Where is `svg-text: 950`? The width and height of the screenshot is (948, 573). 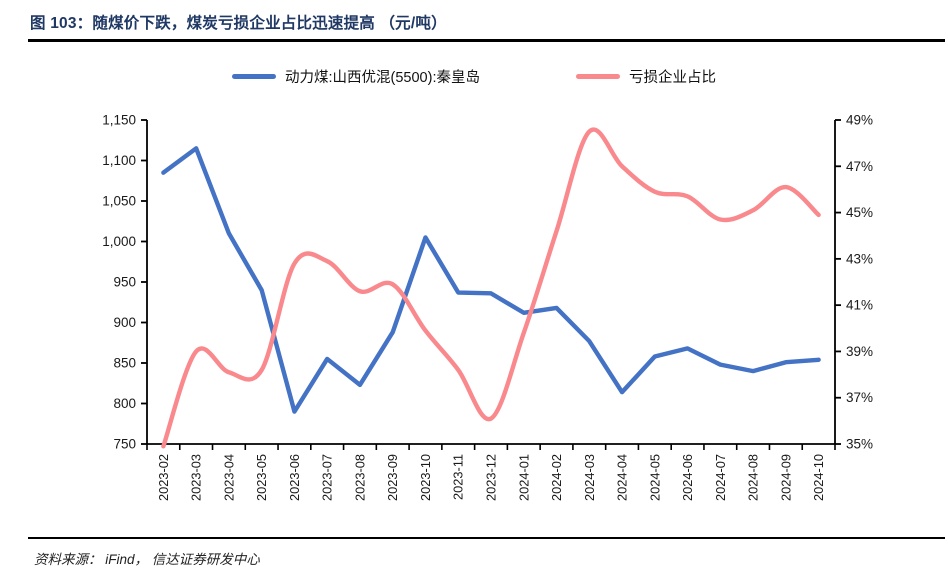
svg-text: 950 is located at coordinates (124, 282).